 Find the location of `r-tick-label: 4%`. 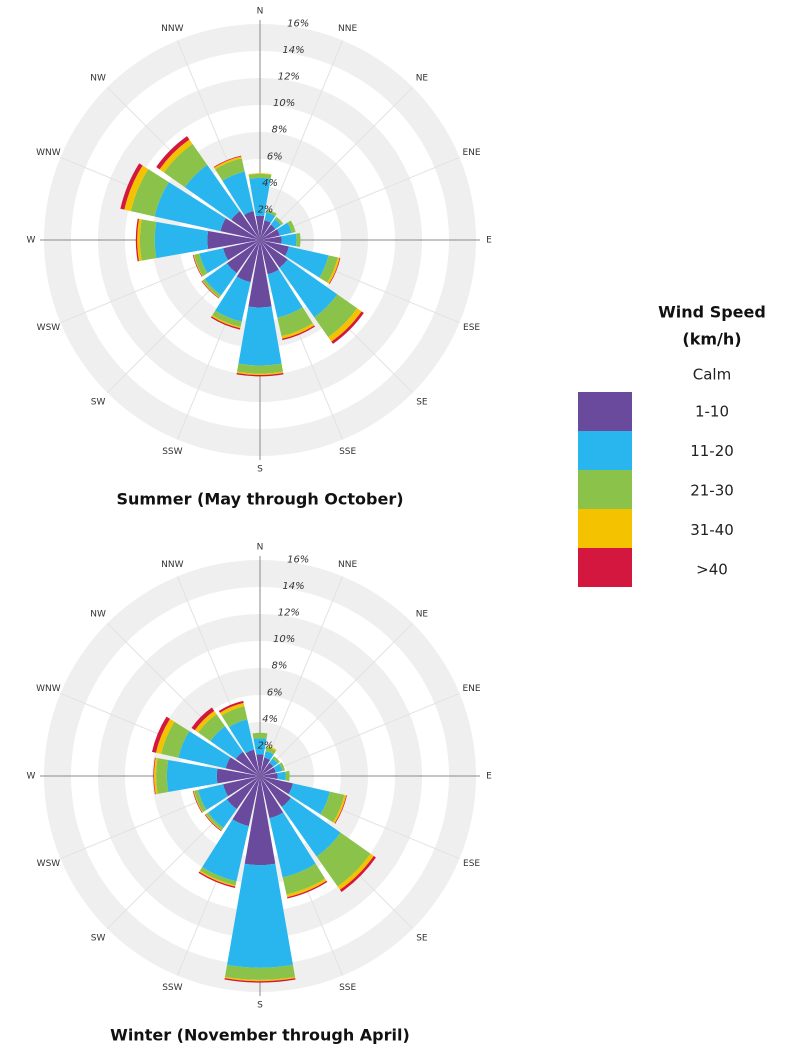

r-tick-label: 4% is located at coordinates (270, 183).